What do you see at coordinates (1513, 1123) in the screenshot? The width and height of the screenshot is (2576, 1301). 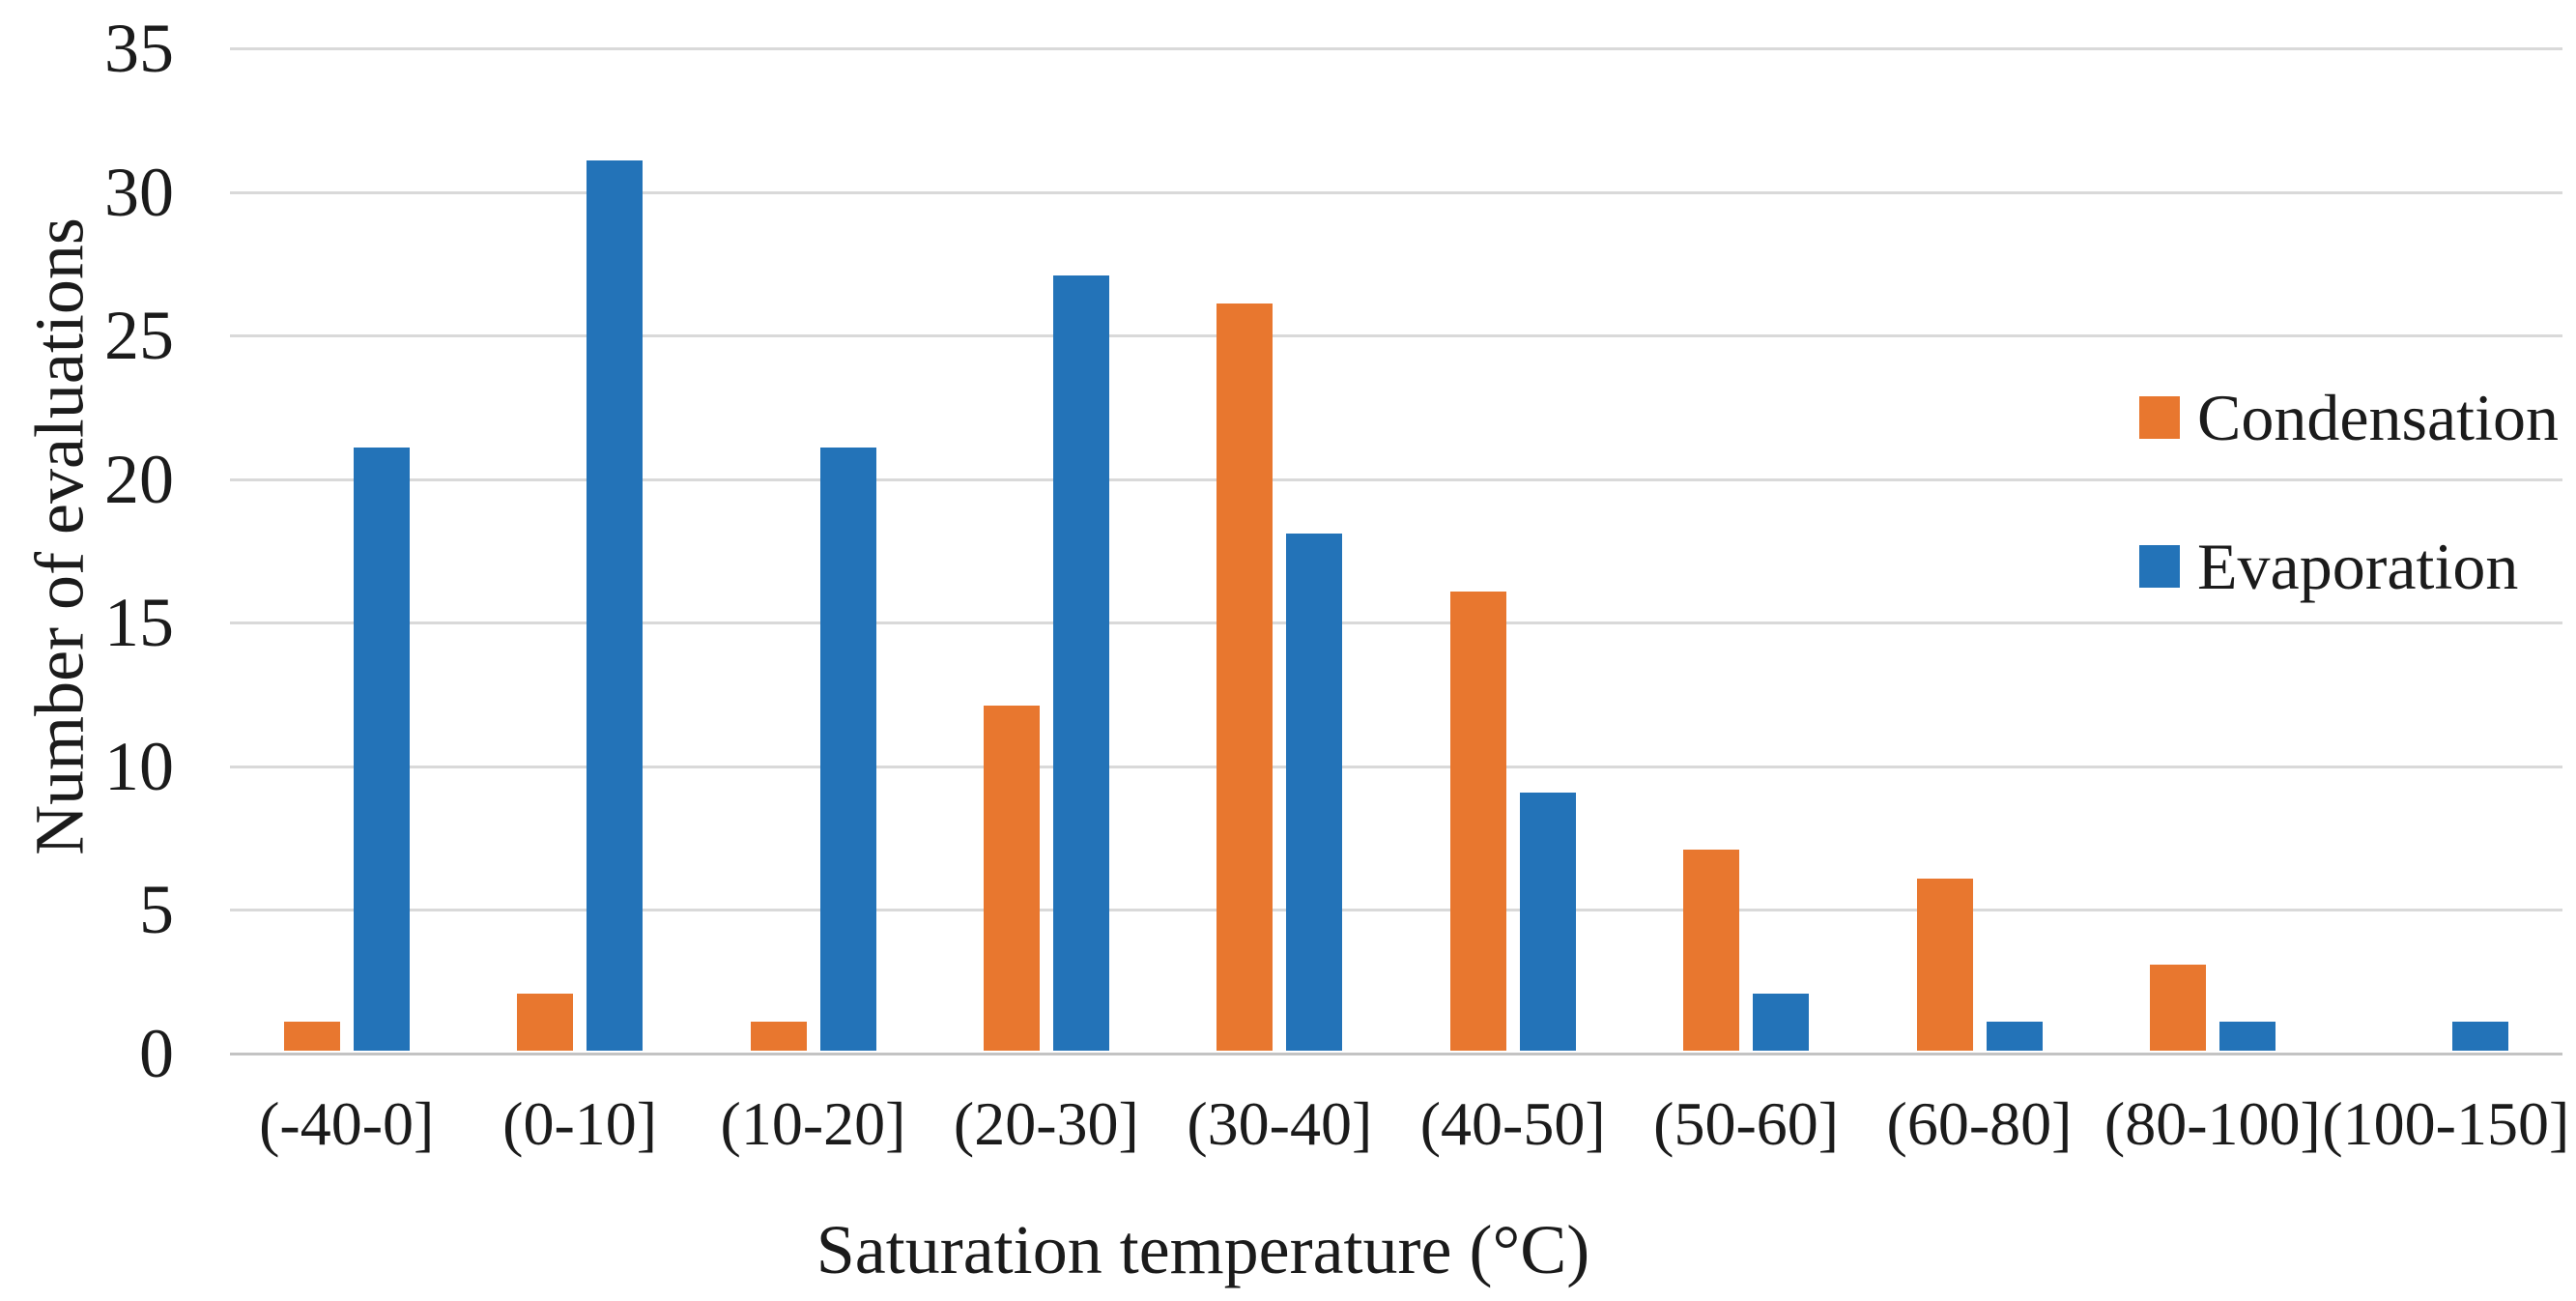 I see `x-tick-label: (40-50]` at bounding box center [1513, 1123].